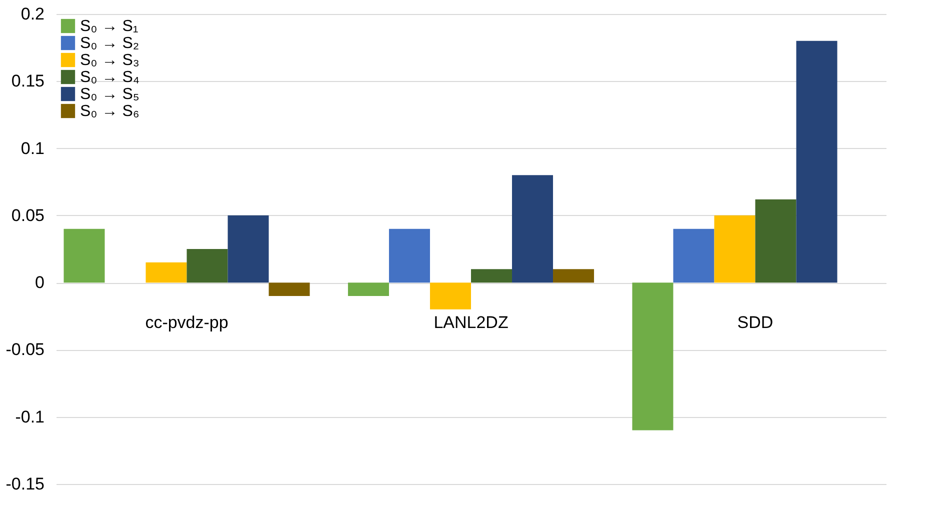  I want to click on legend-label: S₀ → S₆, so click(110, 111).